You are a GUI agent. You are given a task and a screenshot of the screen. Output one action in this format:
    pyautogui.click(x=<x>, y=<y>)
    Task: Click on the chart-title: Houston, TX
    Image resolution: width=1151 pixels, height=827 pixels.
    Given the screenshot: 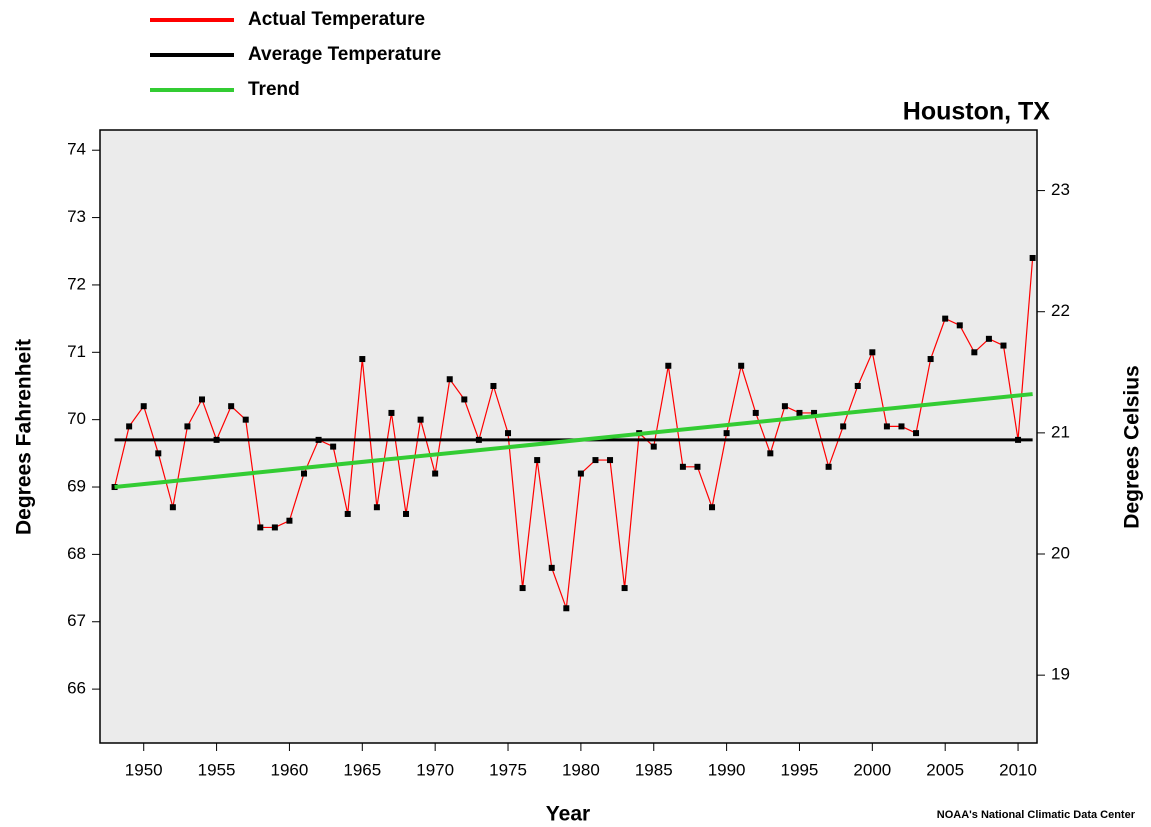 What is the action you would take?
    pyautogui.click(x=977, y=112)
    